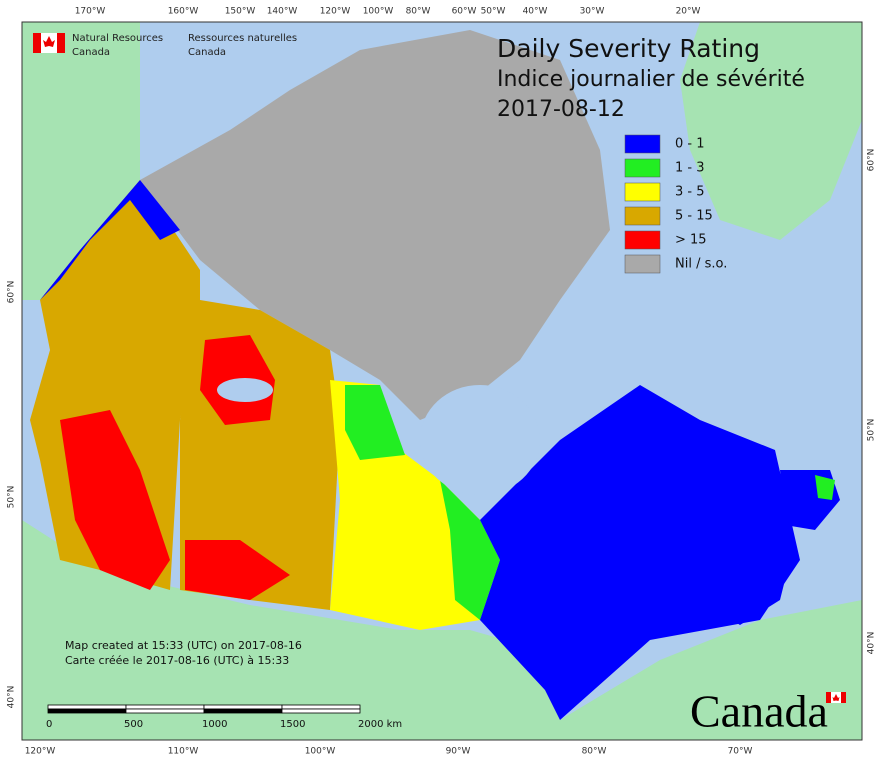 This screenshot has width=880, height=760. What do you see at coordinates (745, 580) in the screenshot?
I see `maritimes` at bounding box center [745, 580].